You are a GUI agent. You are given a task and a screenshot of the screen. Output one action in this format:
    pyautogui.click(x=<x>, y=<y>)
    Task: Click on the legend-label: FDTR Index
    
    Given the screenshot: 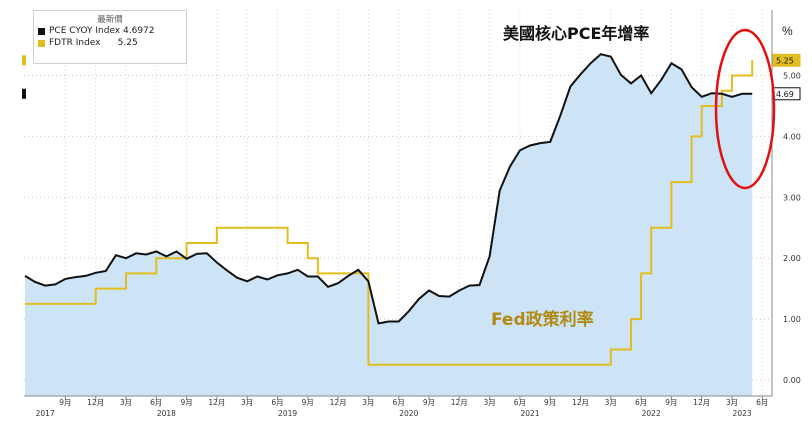 What is the action you would take?
    pyautogui.click(x=75, y=43)
    